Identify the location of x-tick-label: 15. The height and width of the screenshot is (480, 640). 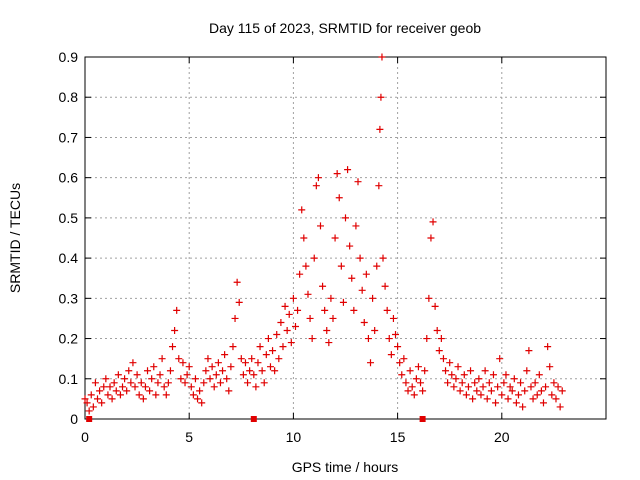
(398, 437).